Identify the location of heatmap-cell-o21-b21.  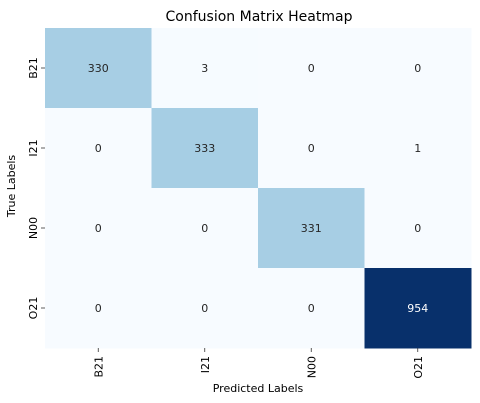
(98, 308).